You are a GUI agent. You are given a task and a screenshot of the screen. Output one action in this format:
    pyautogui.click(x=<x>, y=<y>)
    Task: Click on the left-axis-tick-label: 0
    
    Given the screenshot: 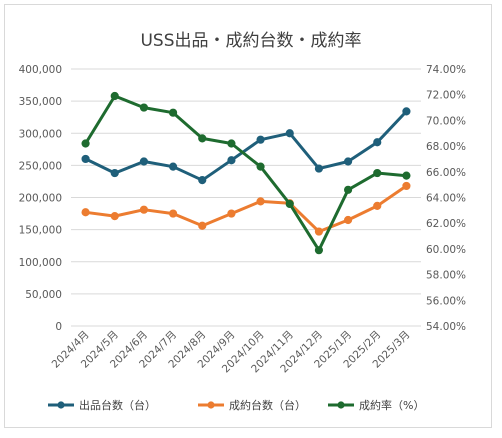 What is the action you would take?
    pyautogui.click(x=58, y=327)
    